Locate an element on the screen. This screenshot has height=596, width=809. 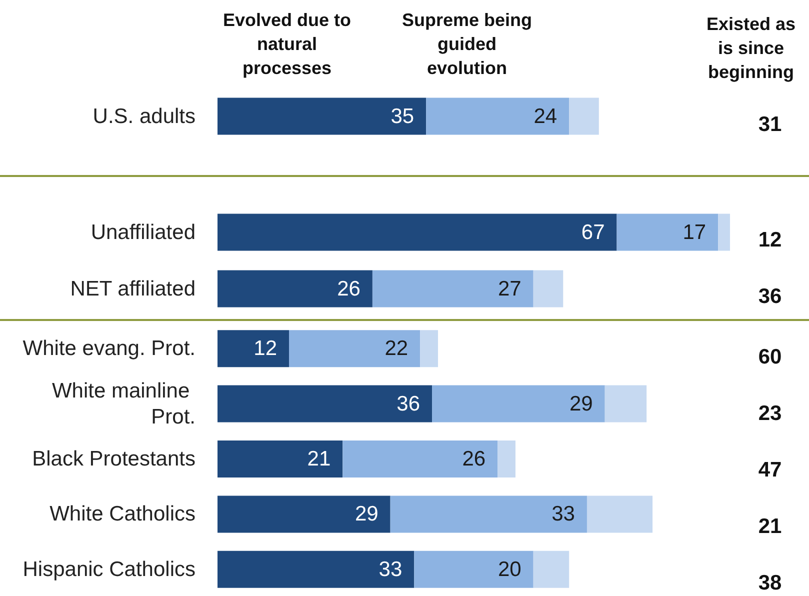
data-label: 17 is located at coordinates (694, 232).